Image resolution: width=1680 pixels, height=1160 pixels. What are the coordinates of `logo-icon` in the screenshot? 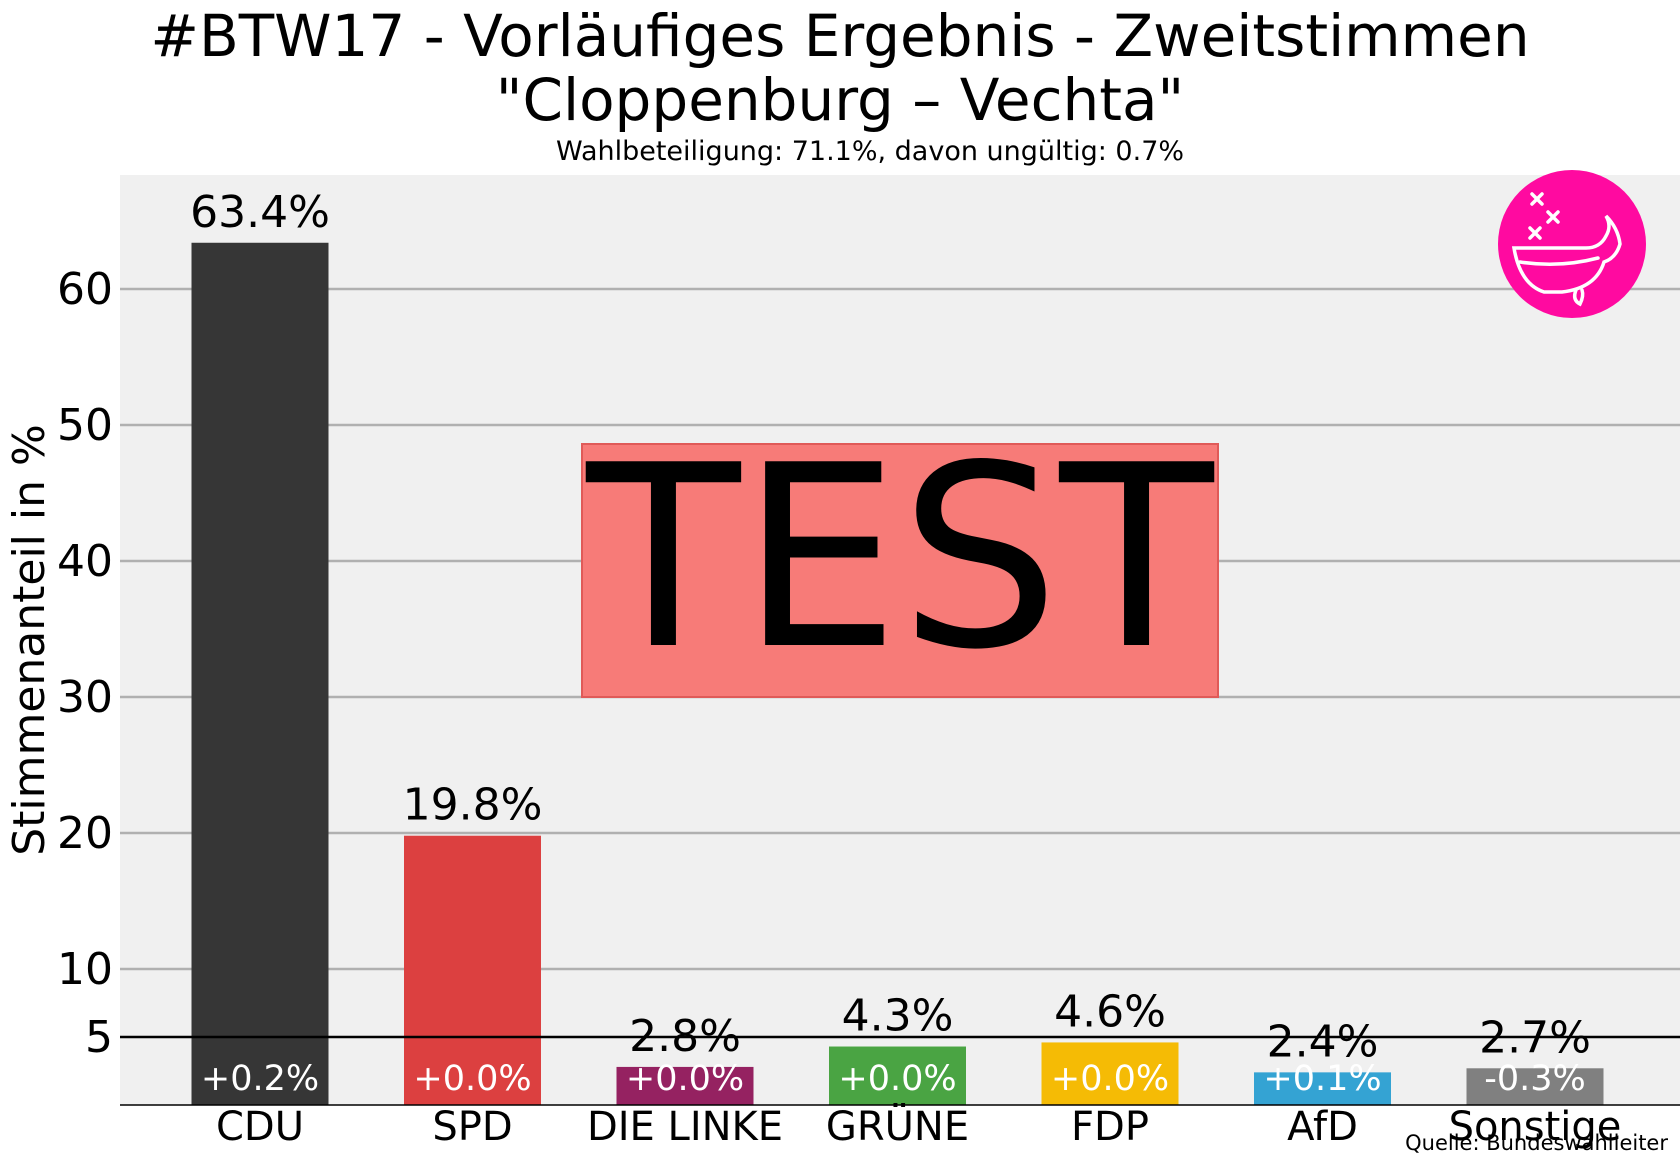 It's located at (1572, 244).